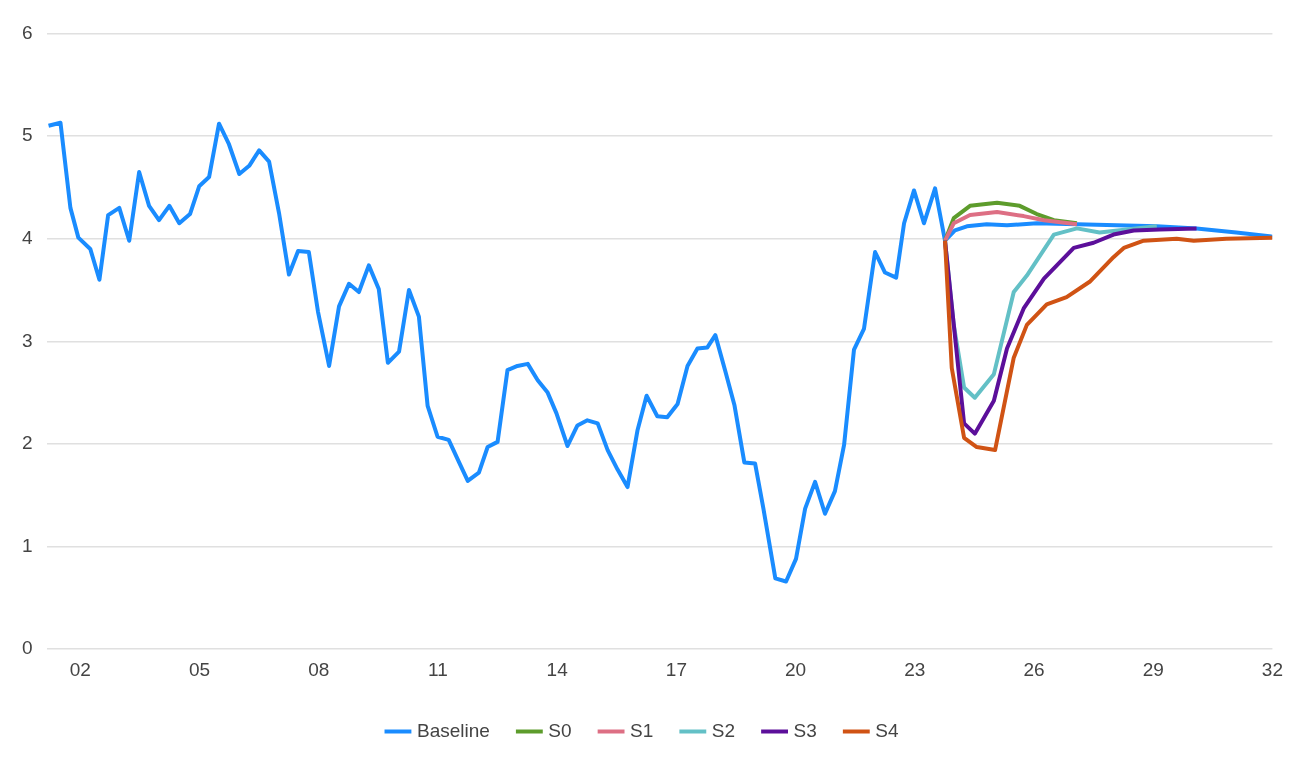  I want to click on y-tick-label: 2, so click(27, 443).